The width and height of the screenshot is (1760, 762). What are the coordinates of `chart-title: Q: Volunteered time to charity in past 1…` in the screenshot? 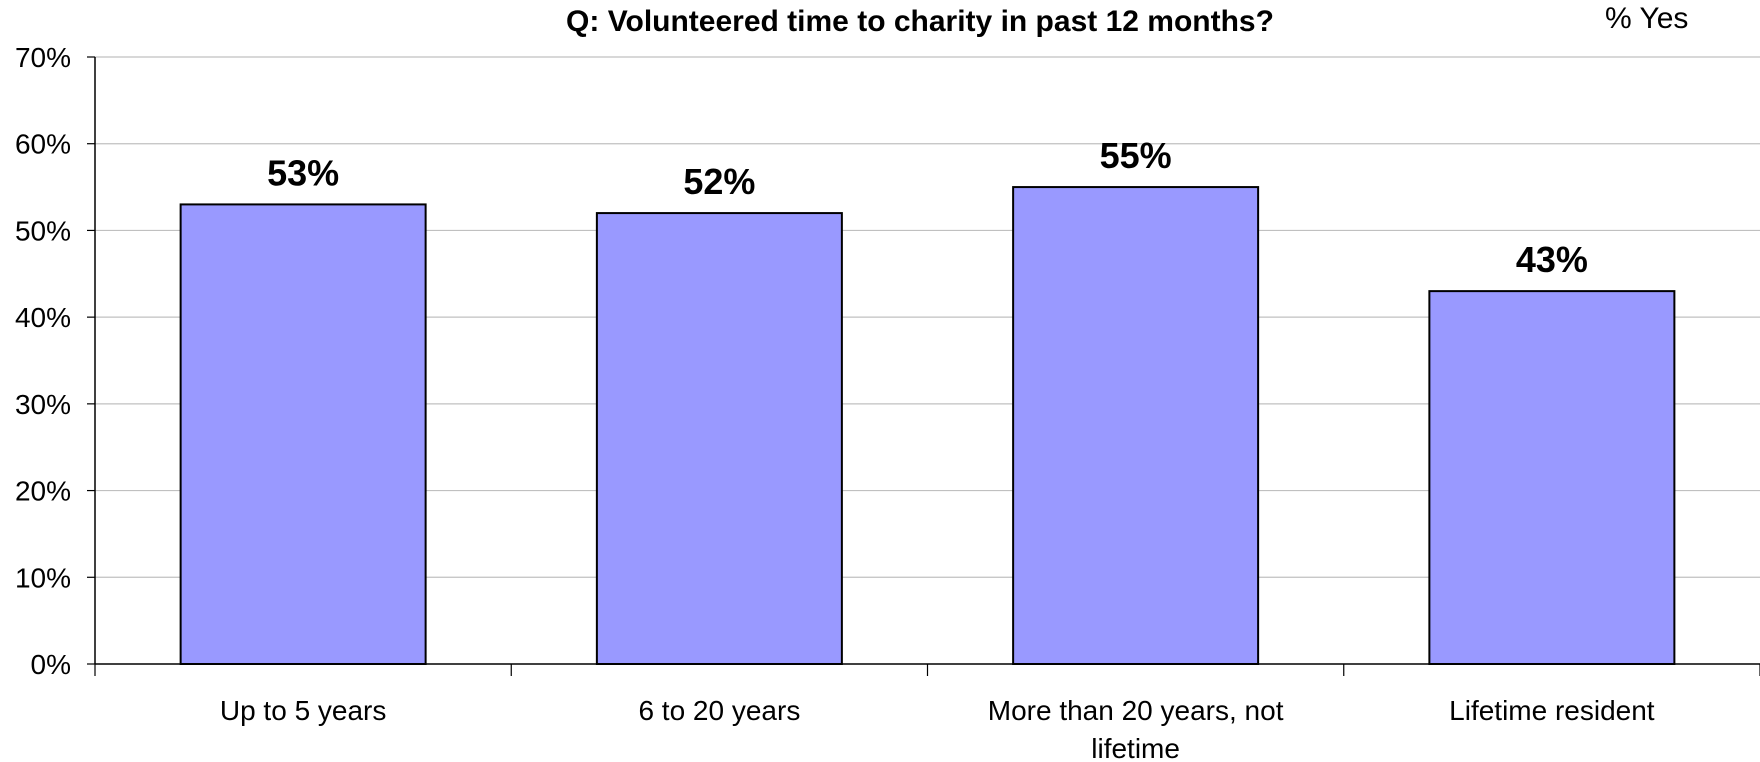 It's located at (920, 21).